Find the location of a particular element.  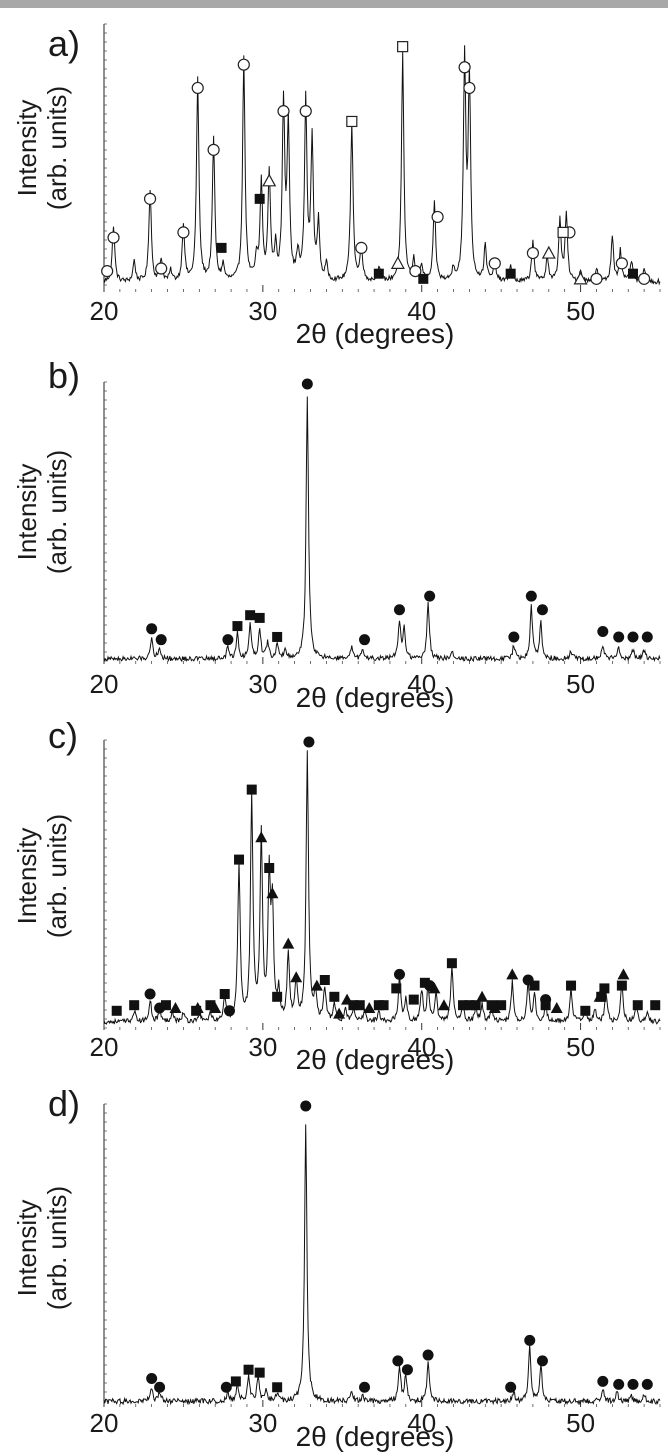

x-tick-label: 40 is located at coordinates (421, 1423).